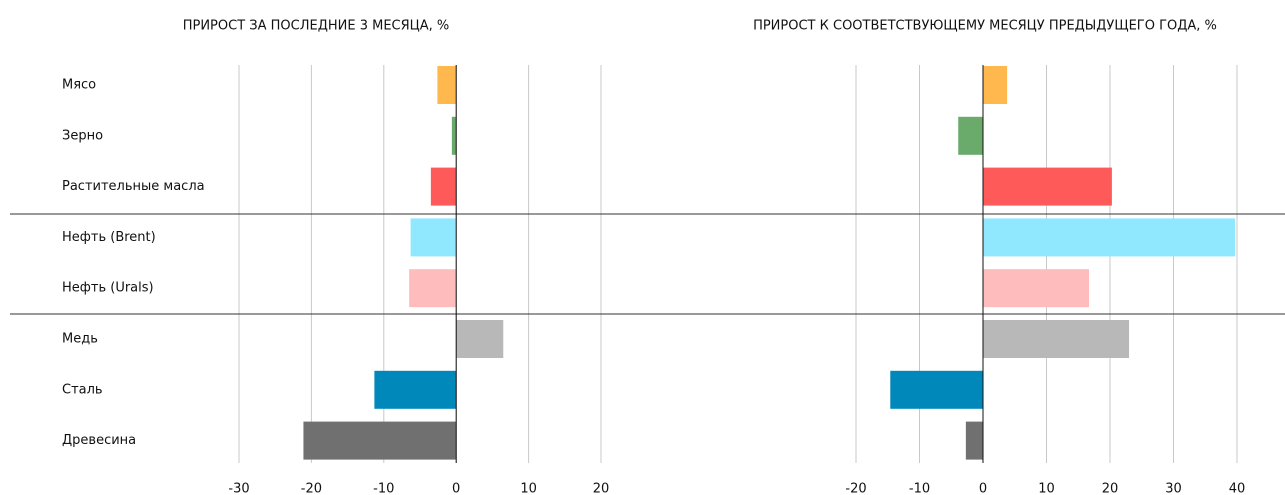  I want to click on category-label: Древесина, so click(99, 440).